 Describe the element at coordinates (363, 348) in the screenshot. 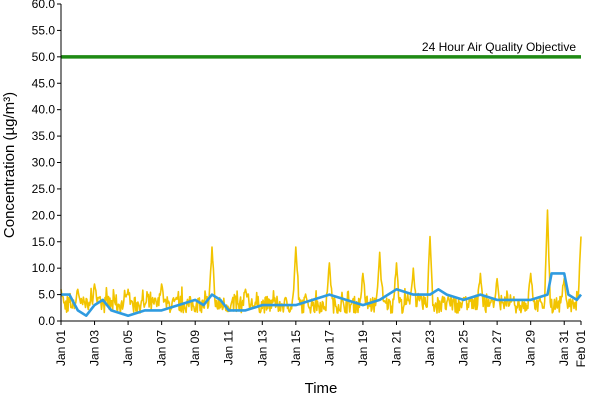

I see `x-tick-label: Jan 19` at that location.